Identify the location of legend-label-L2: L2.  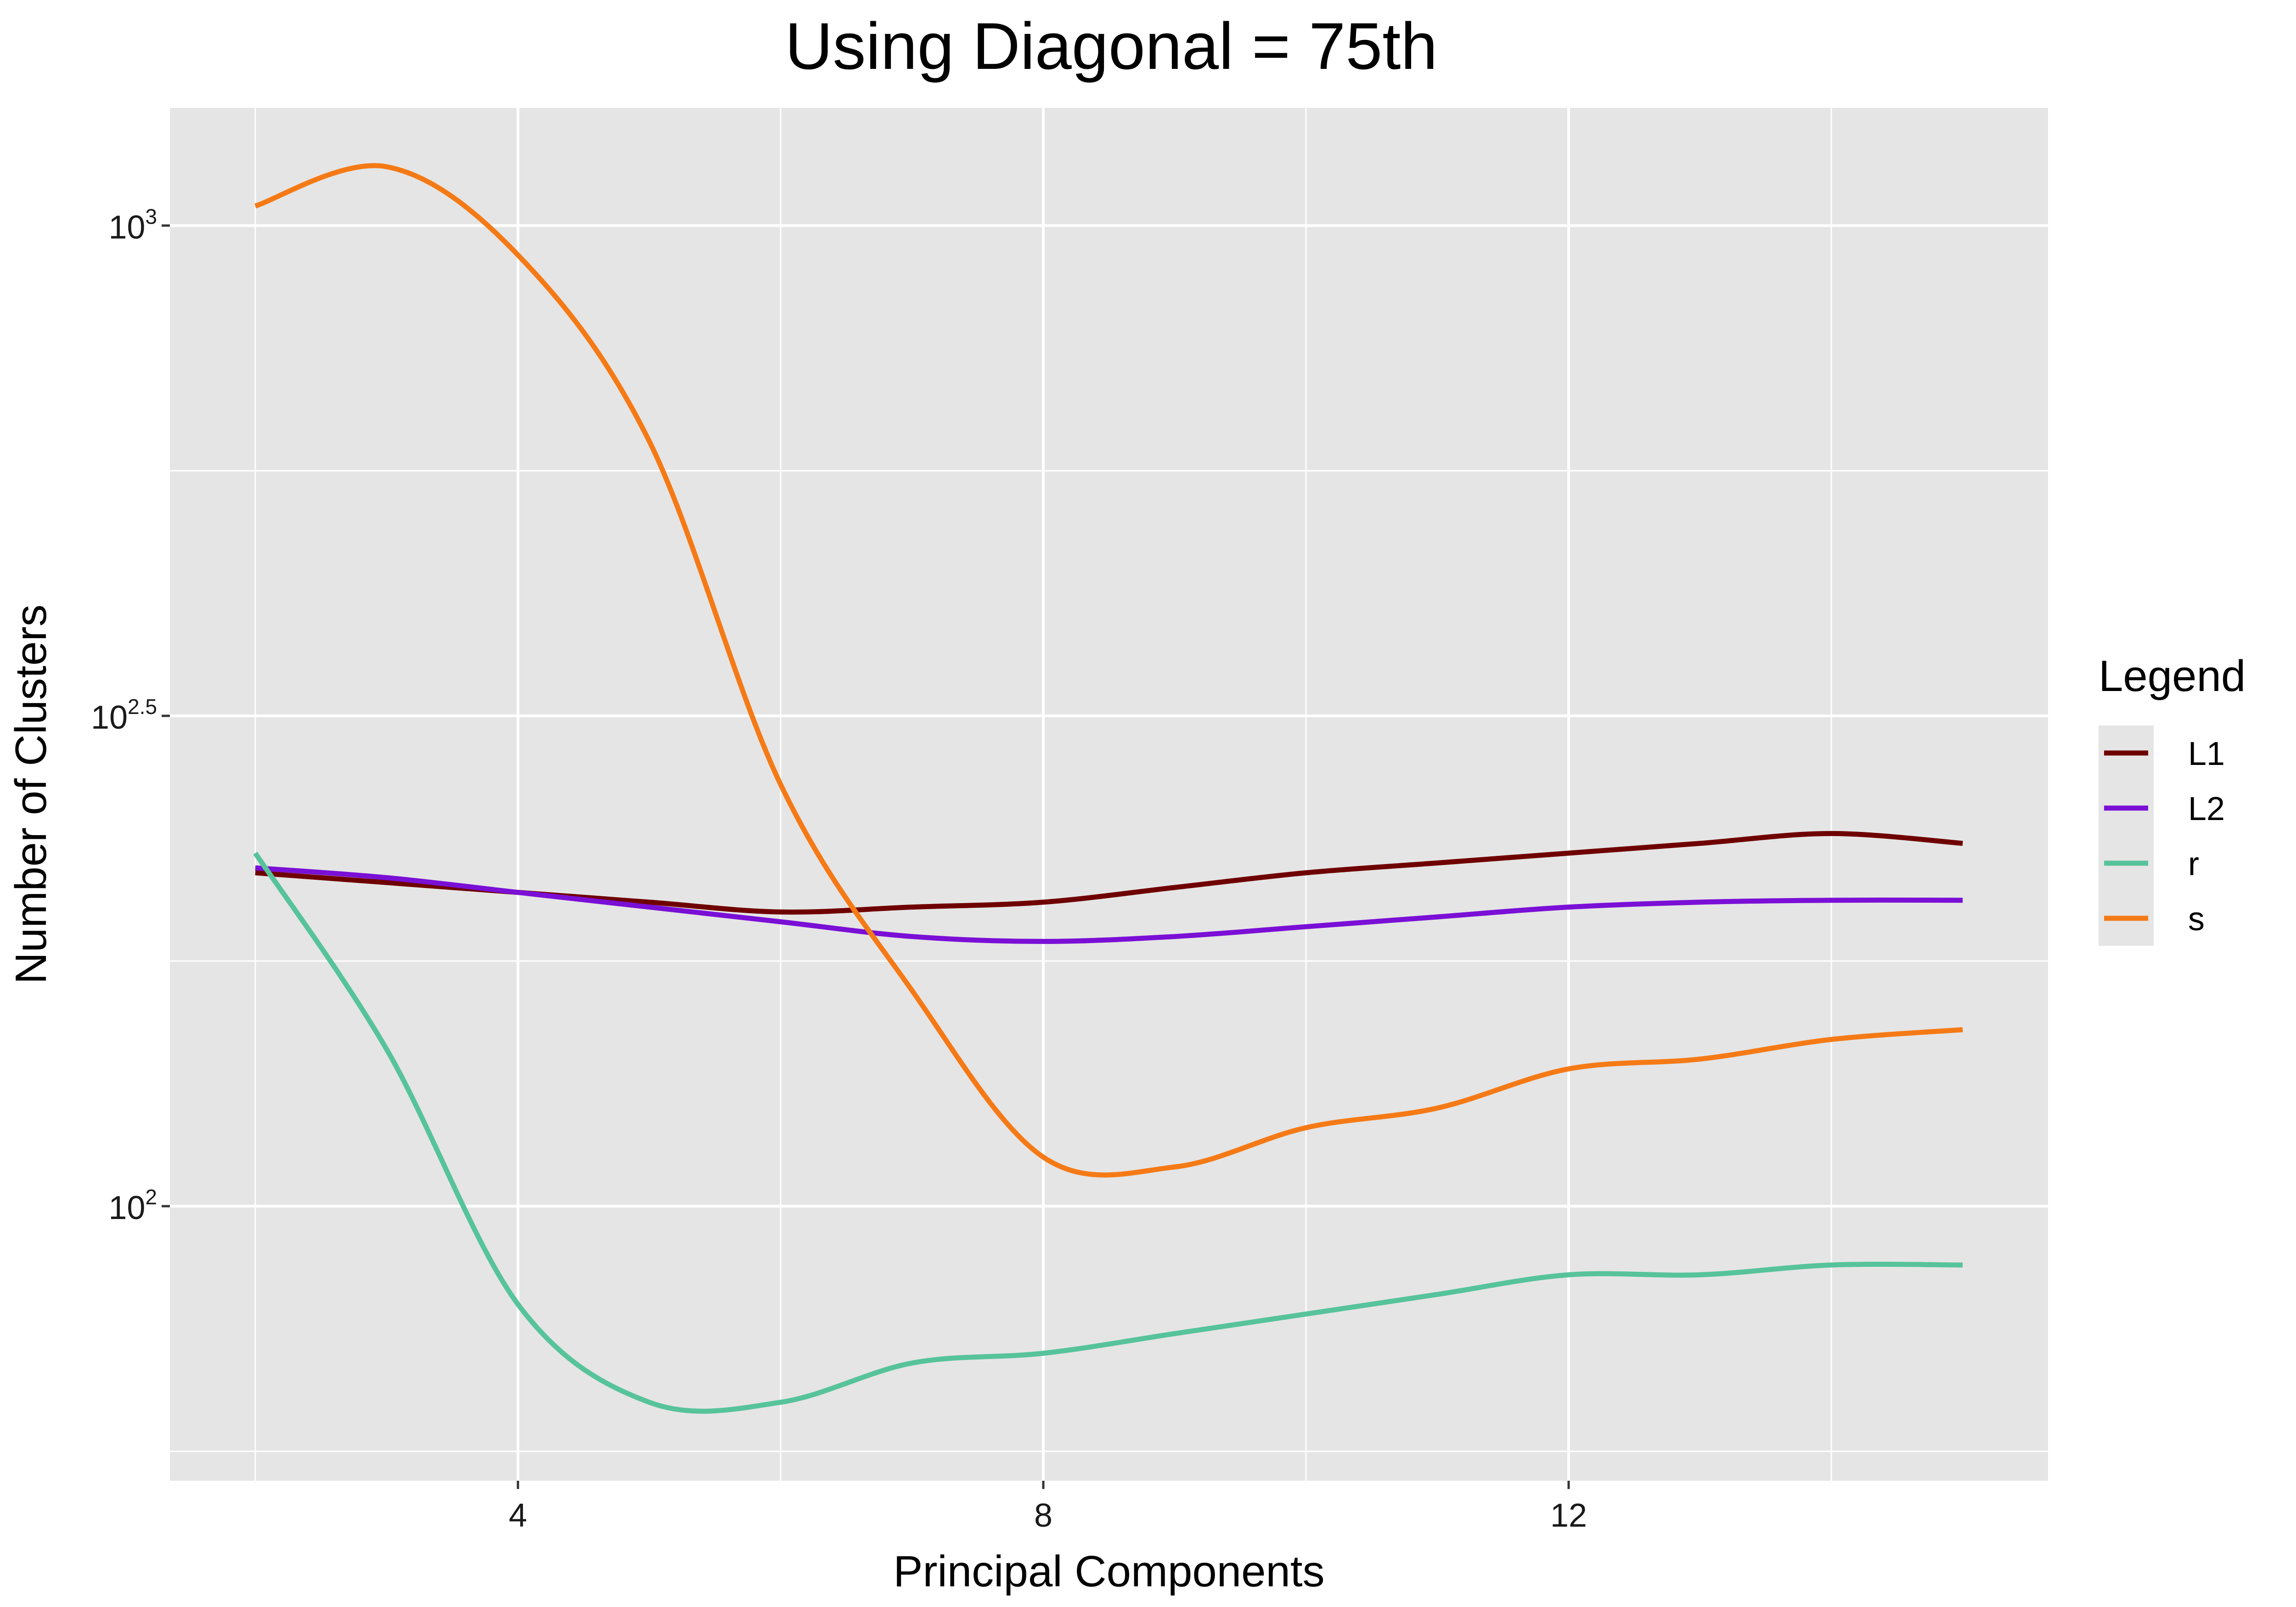
(2206, 809).